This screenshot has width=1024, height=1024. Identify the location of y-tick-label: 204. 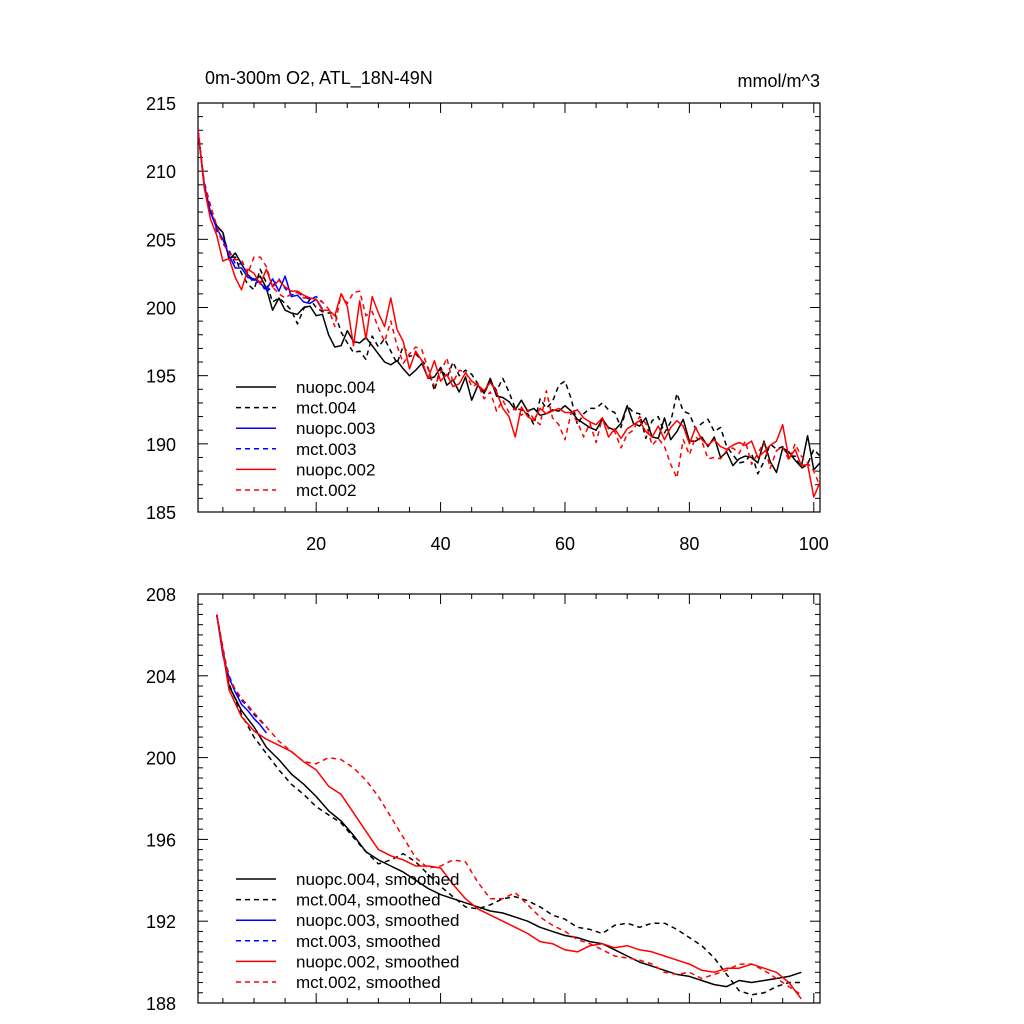
(161, 677).